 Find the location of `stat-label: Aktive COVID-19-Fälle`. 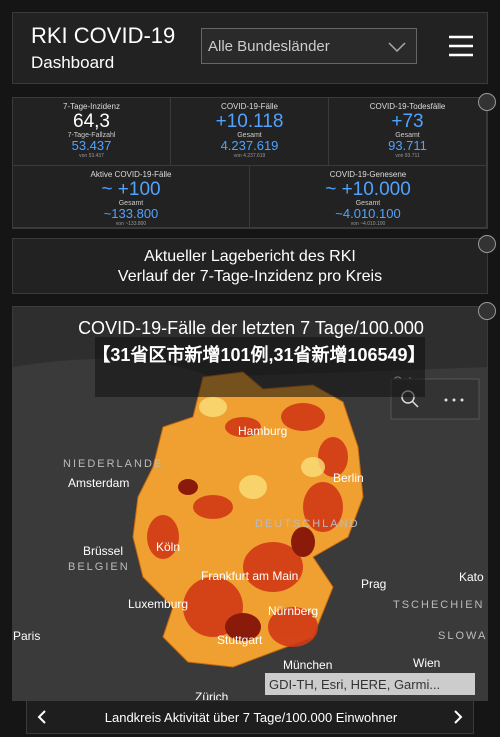

stat-label: Aktive COVID-19-Fälle is located at coordinates (131, 174).